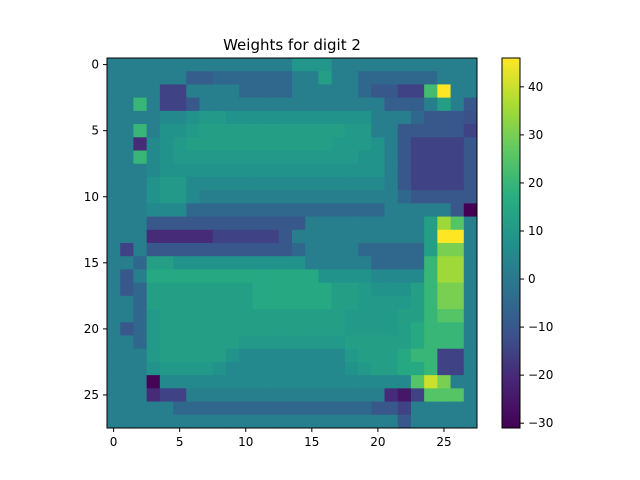 This screenshot has width=640, height=480. Describe the element at coordinates (281, 438) in the screenshot. I see `x-axis: 0 5 10 15 20 25` at that location.